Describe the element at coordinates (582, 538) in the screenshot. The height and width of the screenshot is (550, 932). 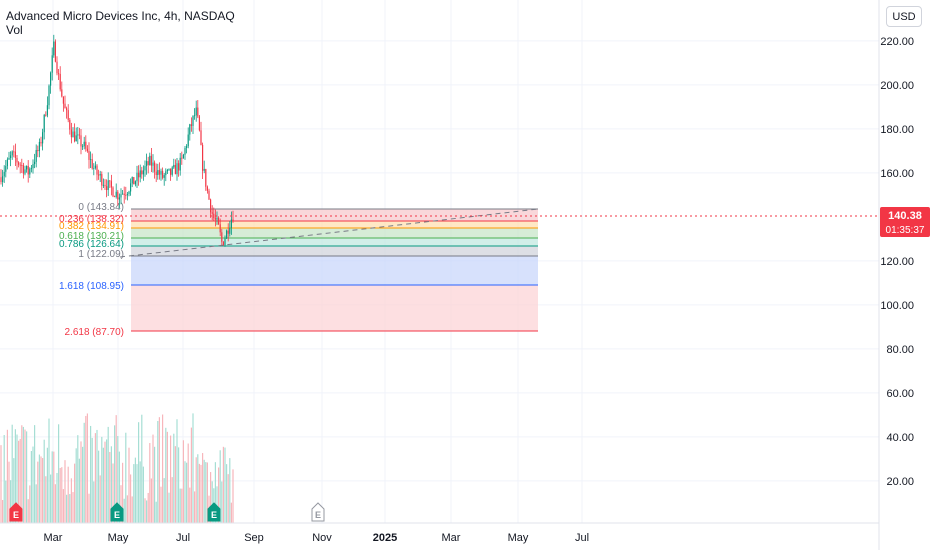
I see `time-tick-label: Jul` at that location.